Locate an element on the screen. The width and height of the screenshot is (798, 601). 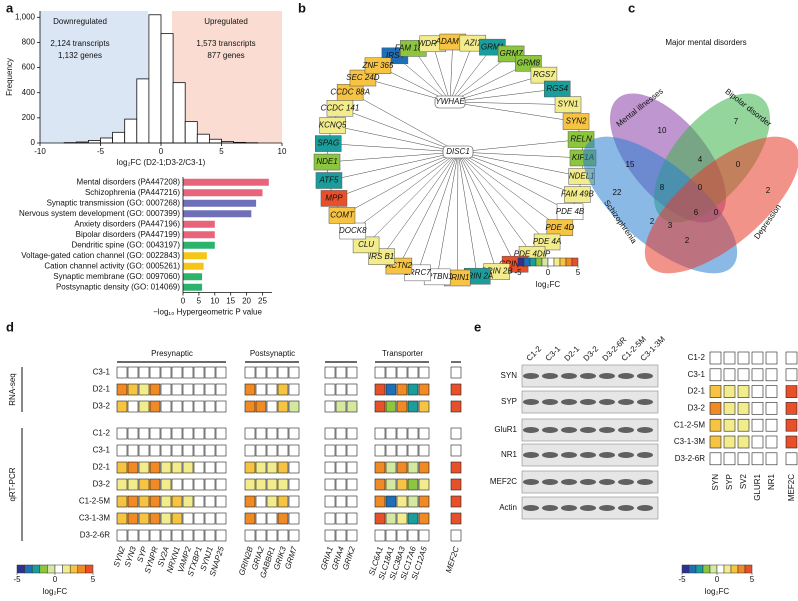
x-axis-label: −log₁₀ Hypergeometric P value is located at coordinates (207, 312).